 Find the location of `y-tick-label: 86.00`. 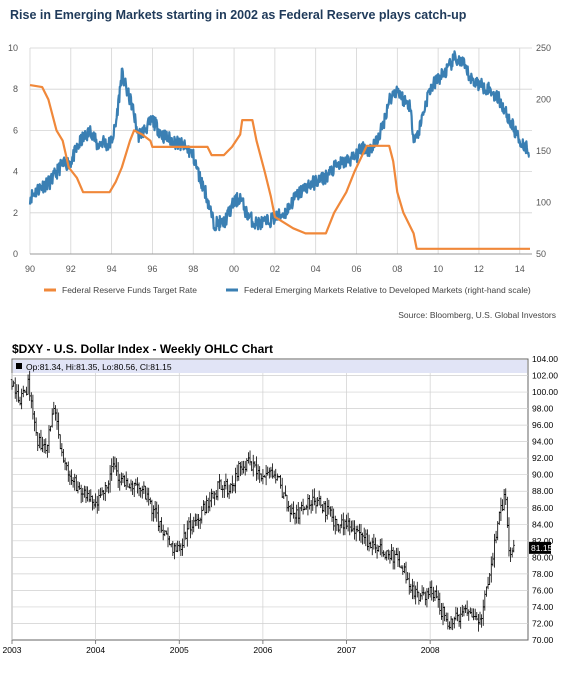

y-tick-label: 86.00 is located at coordinates (543, 508).